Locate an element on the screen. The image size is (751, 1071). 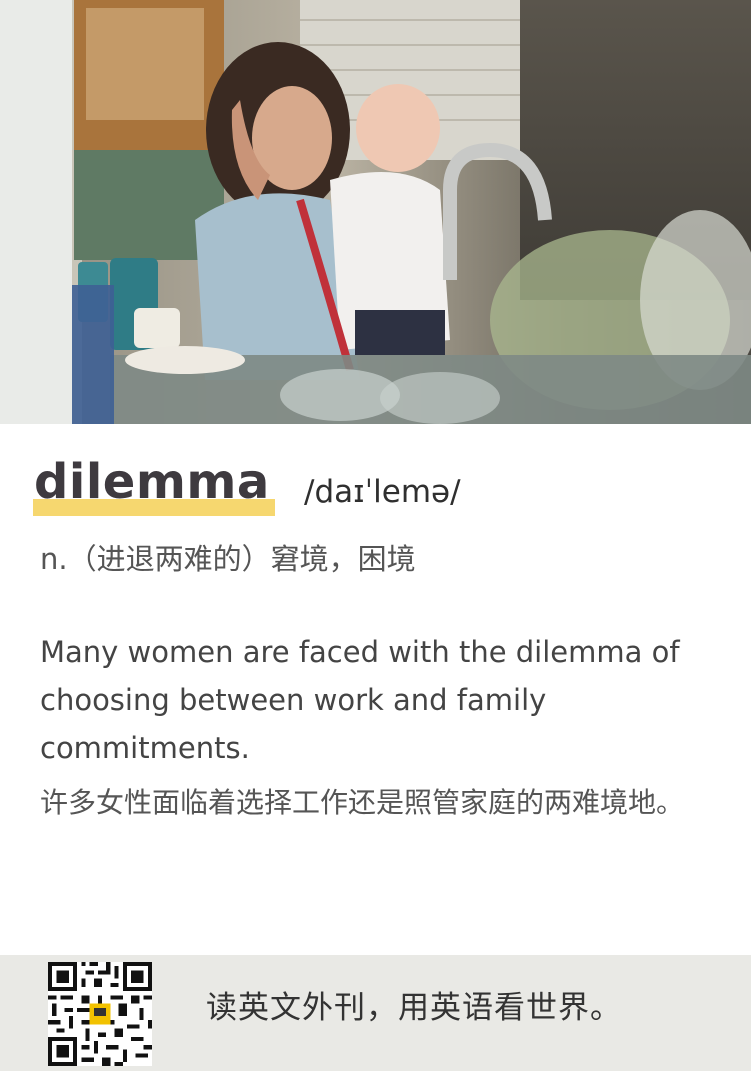
headword: dilemma is located at coordinates (152, 482).